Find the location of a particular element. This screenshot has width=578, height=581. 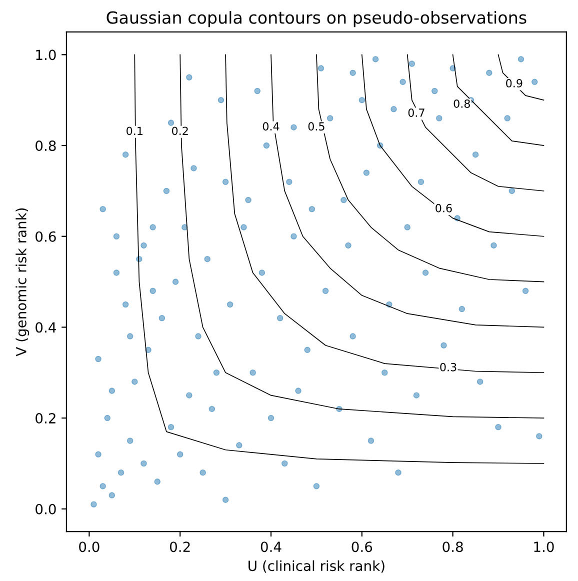

y-tick-label: 0.6 is located at coordinates (46, 236).